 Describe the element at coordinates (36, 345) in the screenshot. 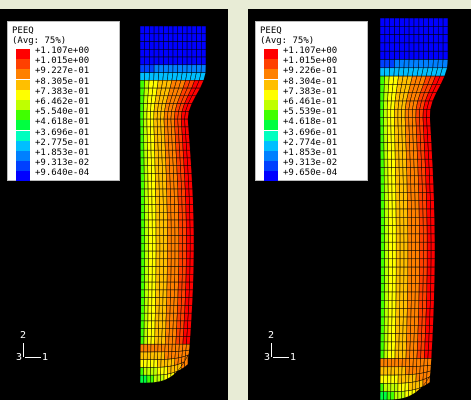

I see `axis-triad: 2 3 1` at that location.